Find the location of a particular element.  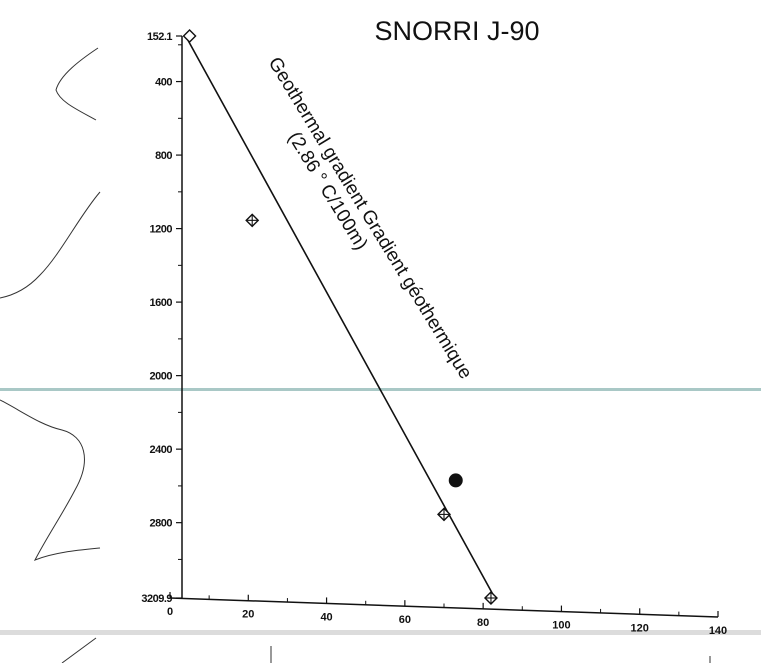

x-tick-label: 80 is located at coordinates (483, 623).